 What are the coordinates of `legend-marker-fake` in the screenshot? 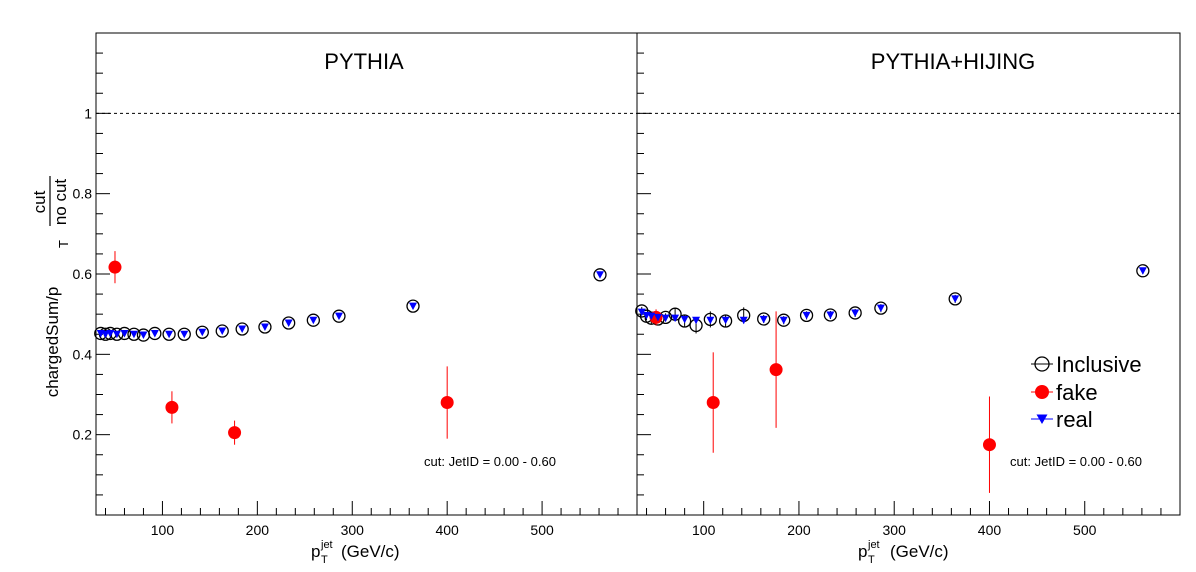 It's located at (1042, 392).